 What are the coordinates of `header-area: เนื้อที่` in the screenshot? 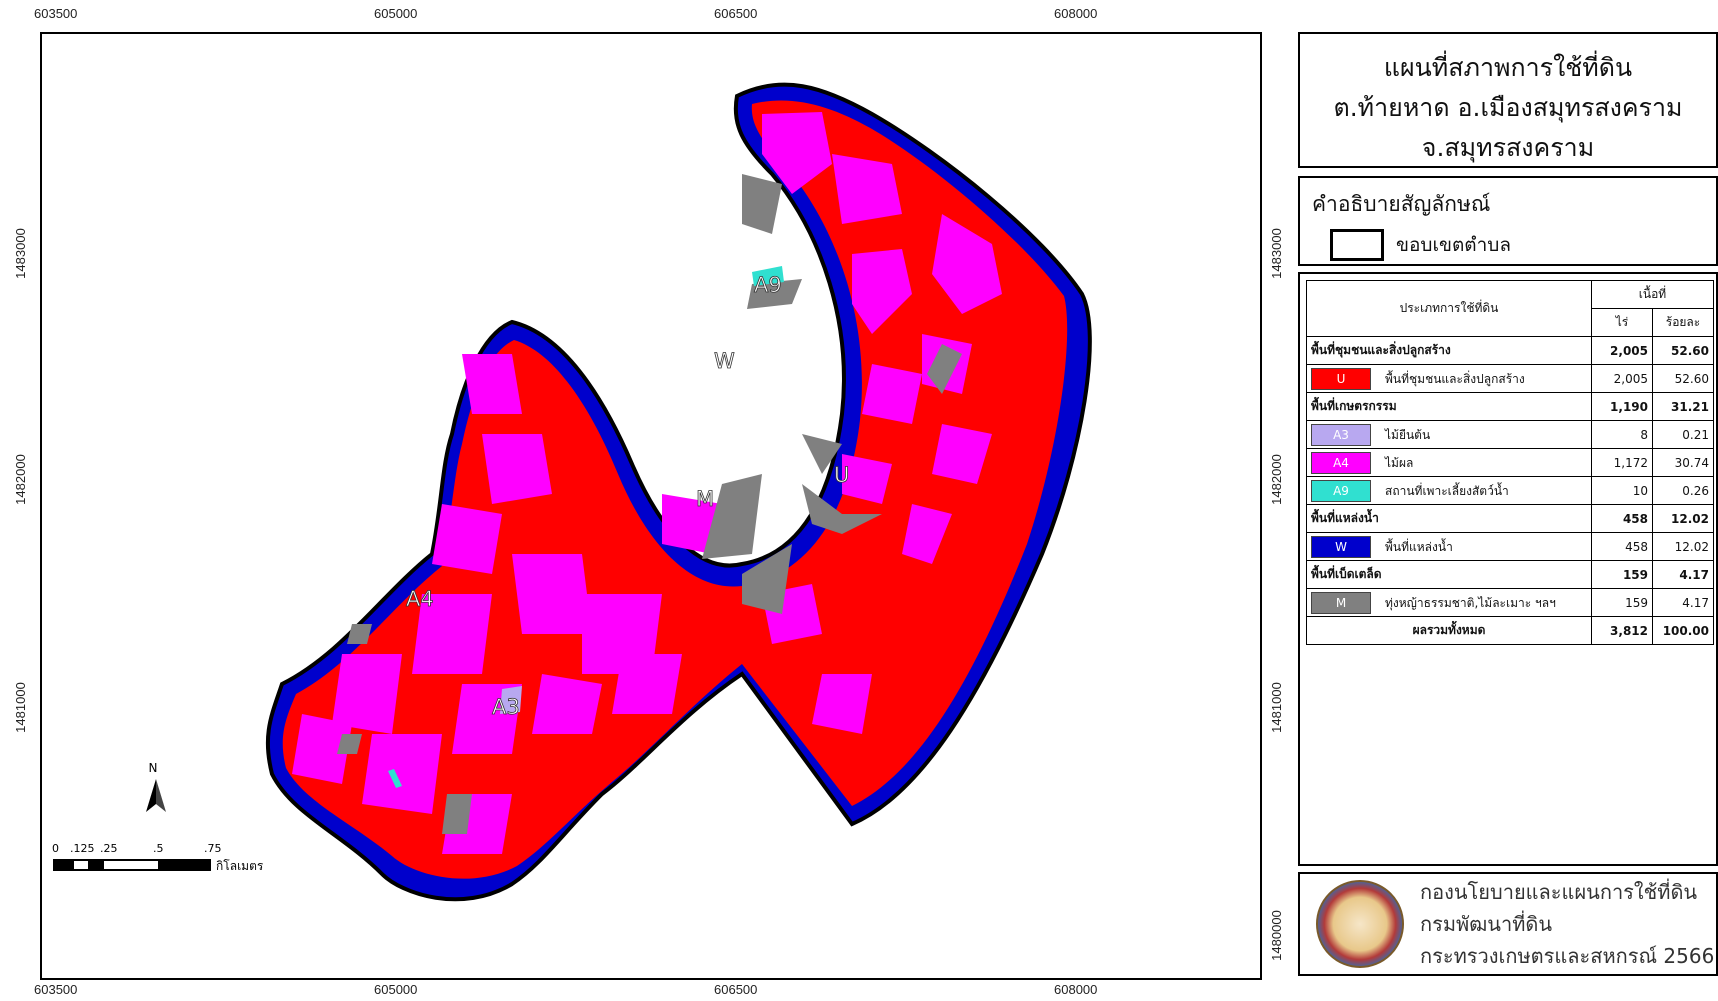 It's located at (1652, 294).